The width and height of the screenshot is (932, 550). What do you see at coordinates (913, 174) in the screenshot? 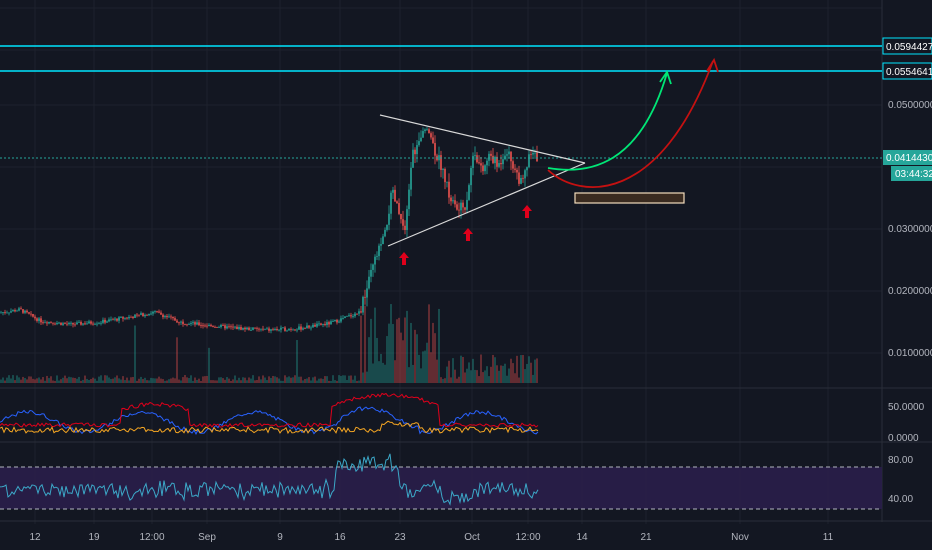
I see `countdown-value: 03:44:32` at bounding box center [913, 174].